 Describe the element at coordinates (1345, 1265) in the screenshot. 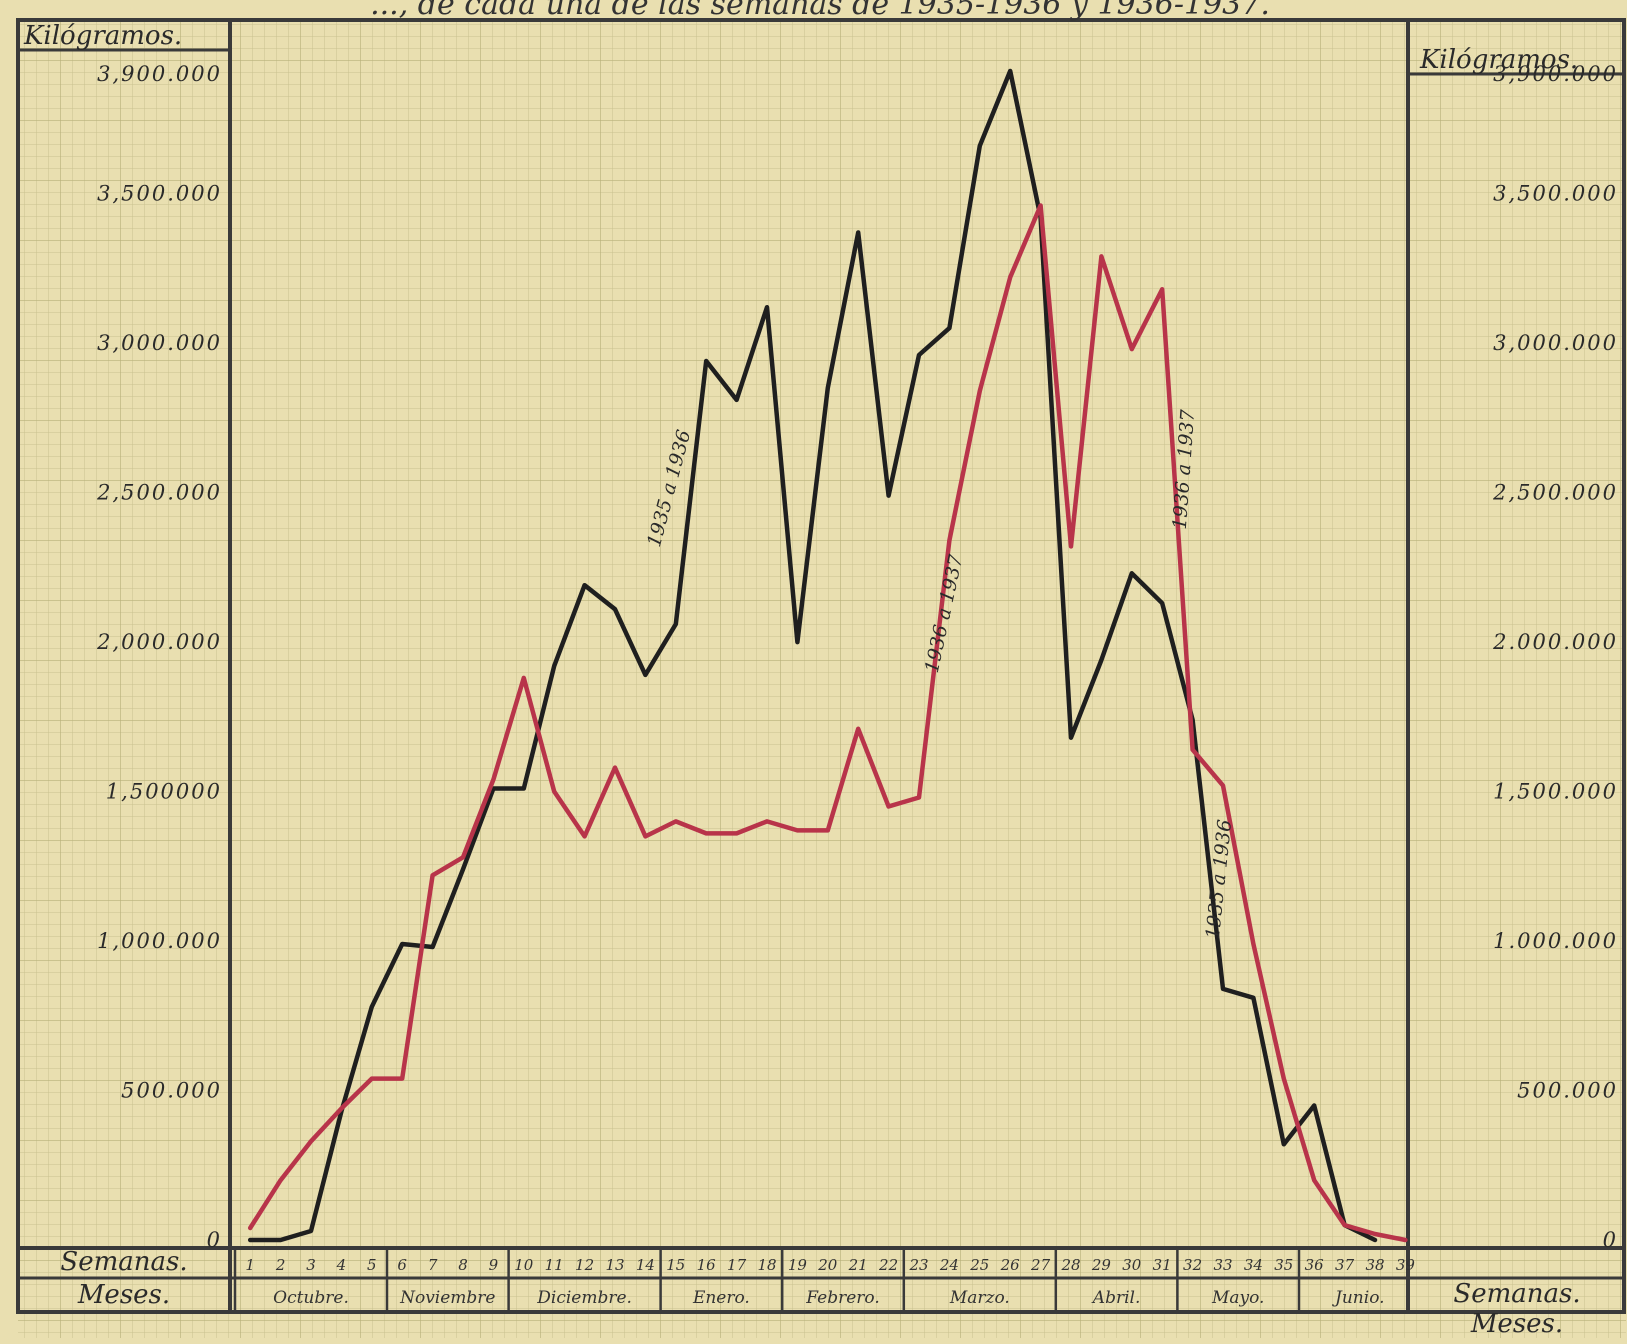

I see `week-label: 37` at that location.